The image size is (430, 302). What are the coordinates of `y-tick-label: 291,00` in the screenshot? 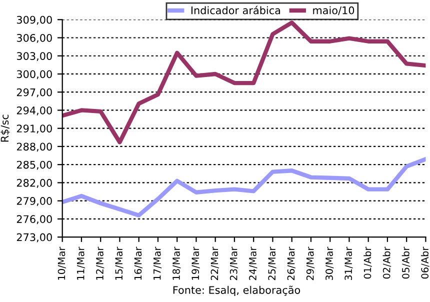 It's located at (34, 129).